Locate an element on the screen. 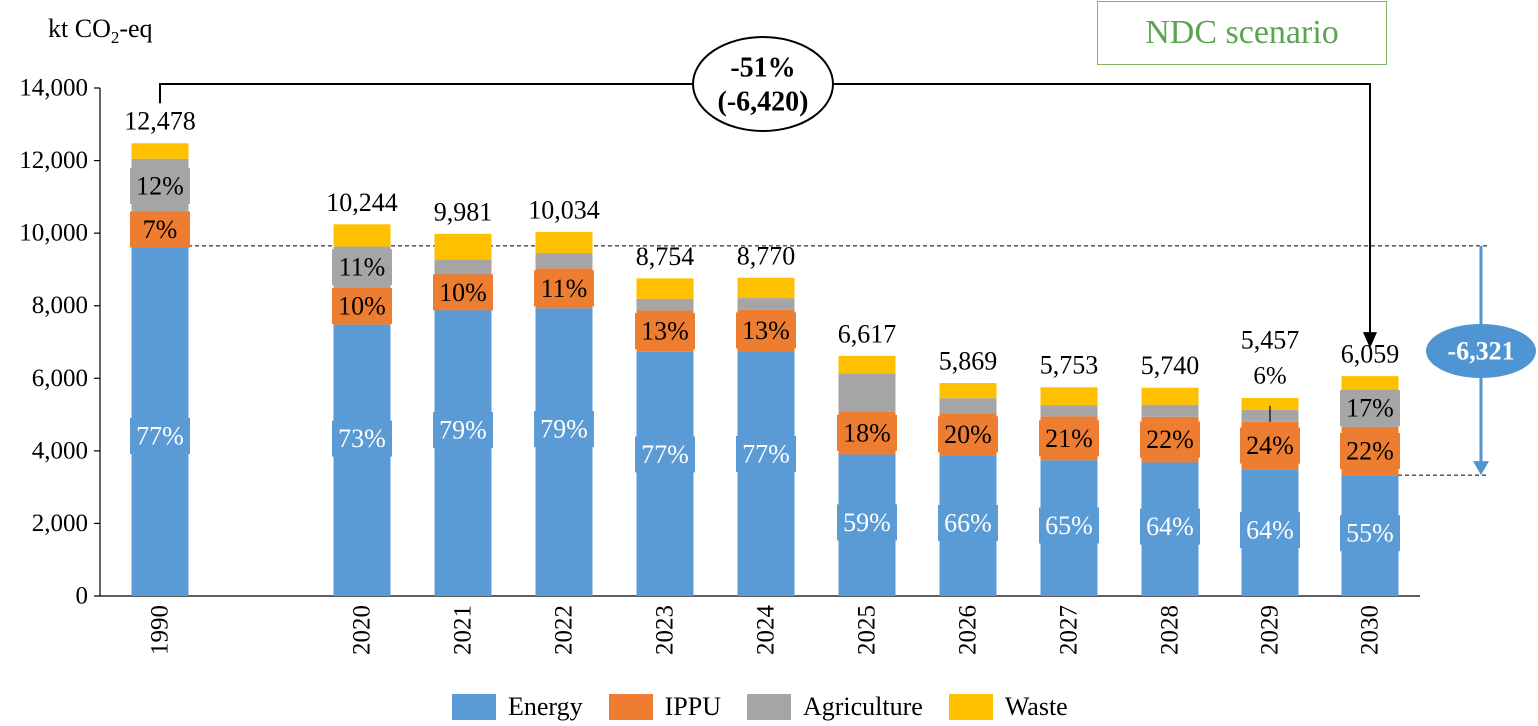 This screenshot has width=1538, height=726. bar-segment-energy-2020 is located at coordinates (362, 460).